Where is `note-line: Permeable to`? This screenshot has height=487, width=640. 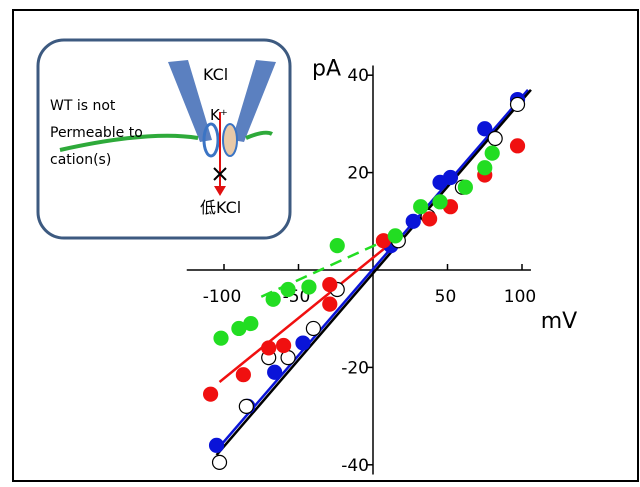
note-line: Permeable to is located at coordinates (96, 133).